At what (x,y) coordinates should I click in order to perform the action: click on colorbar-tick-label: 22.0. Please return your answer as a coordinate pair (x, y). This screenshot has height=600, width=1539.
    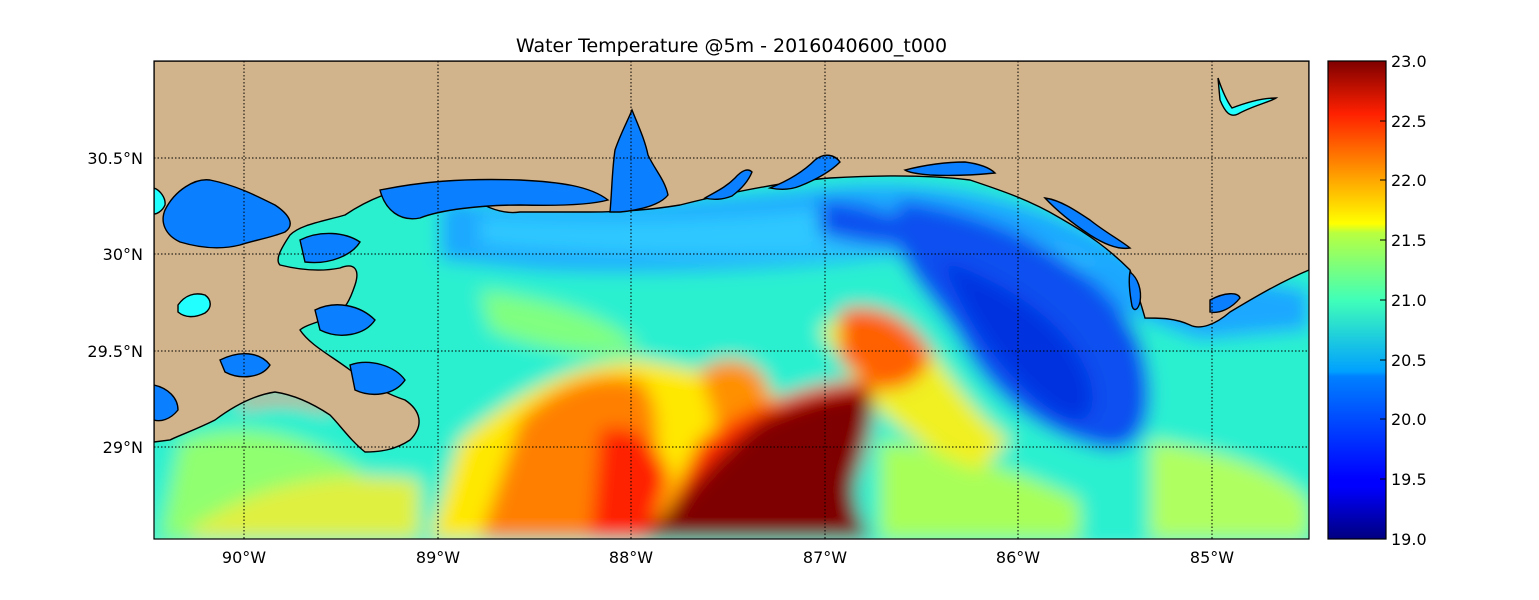
    Looking at the image, I should click on (1409, 180).